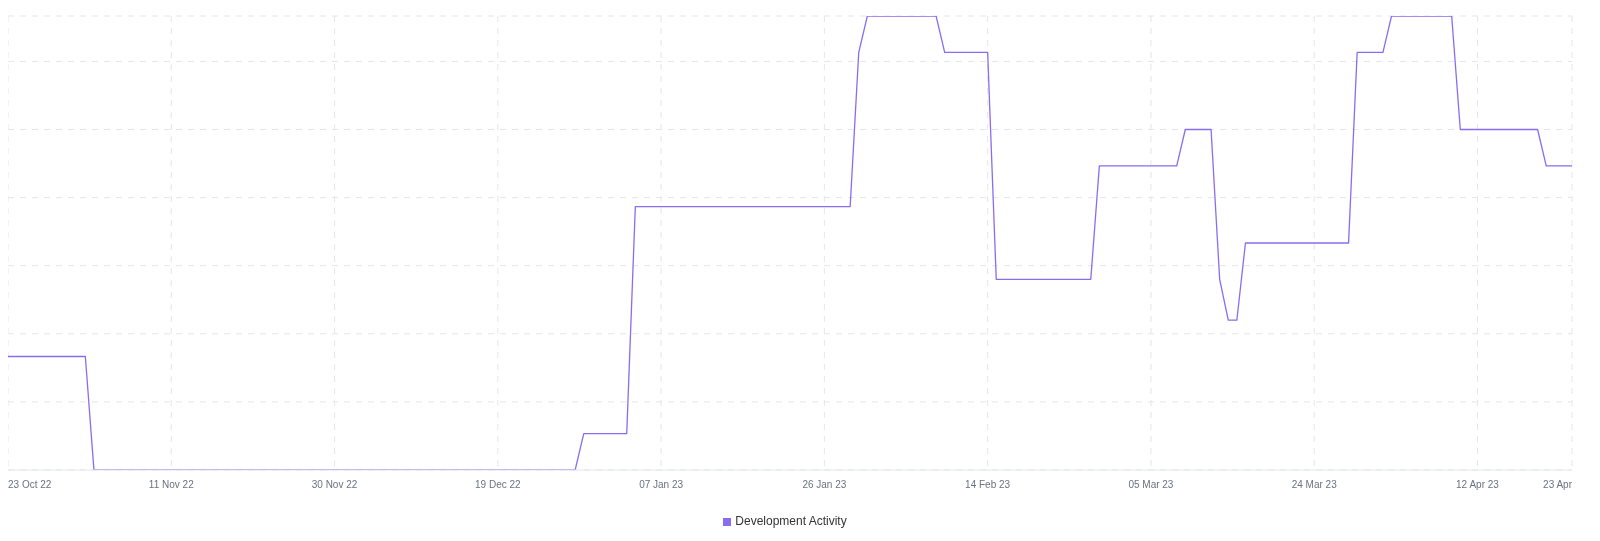  Describe the element at coordinates (824, 484) in the screenshot. I see `x-tick-label: 26 Jan 23` at that location.